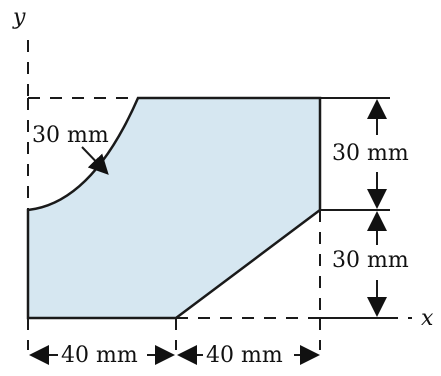 The width and height of the screenshot is (441, 376). Describe the element at coordinates (370, 153) in the screenshot. I see `right-top-dimension-label: 30 mm` at that location.